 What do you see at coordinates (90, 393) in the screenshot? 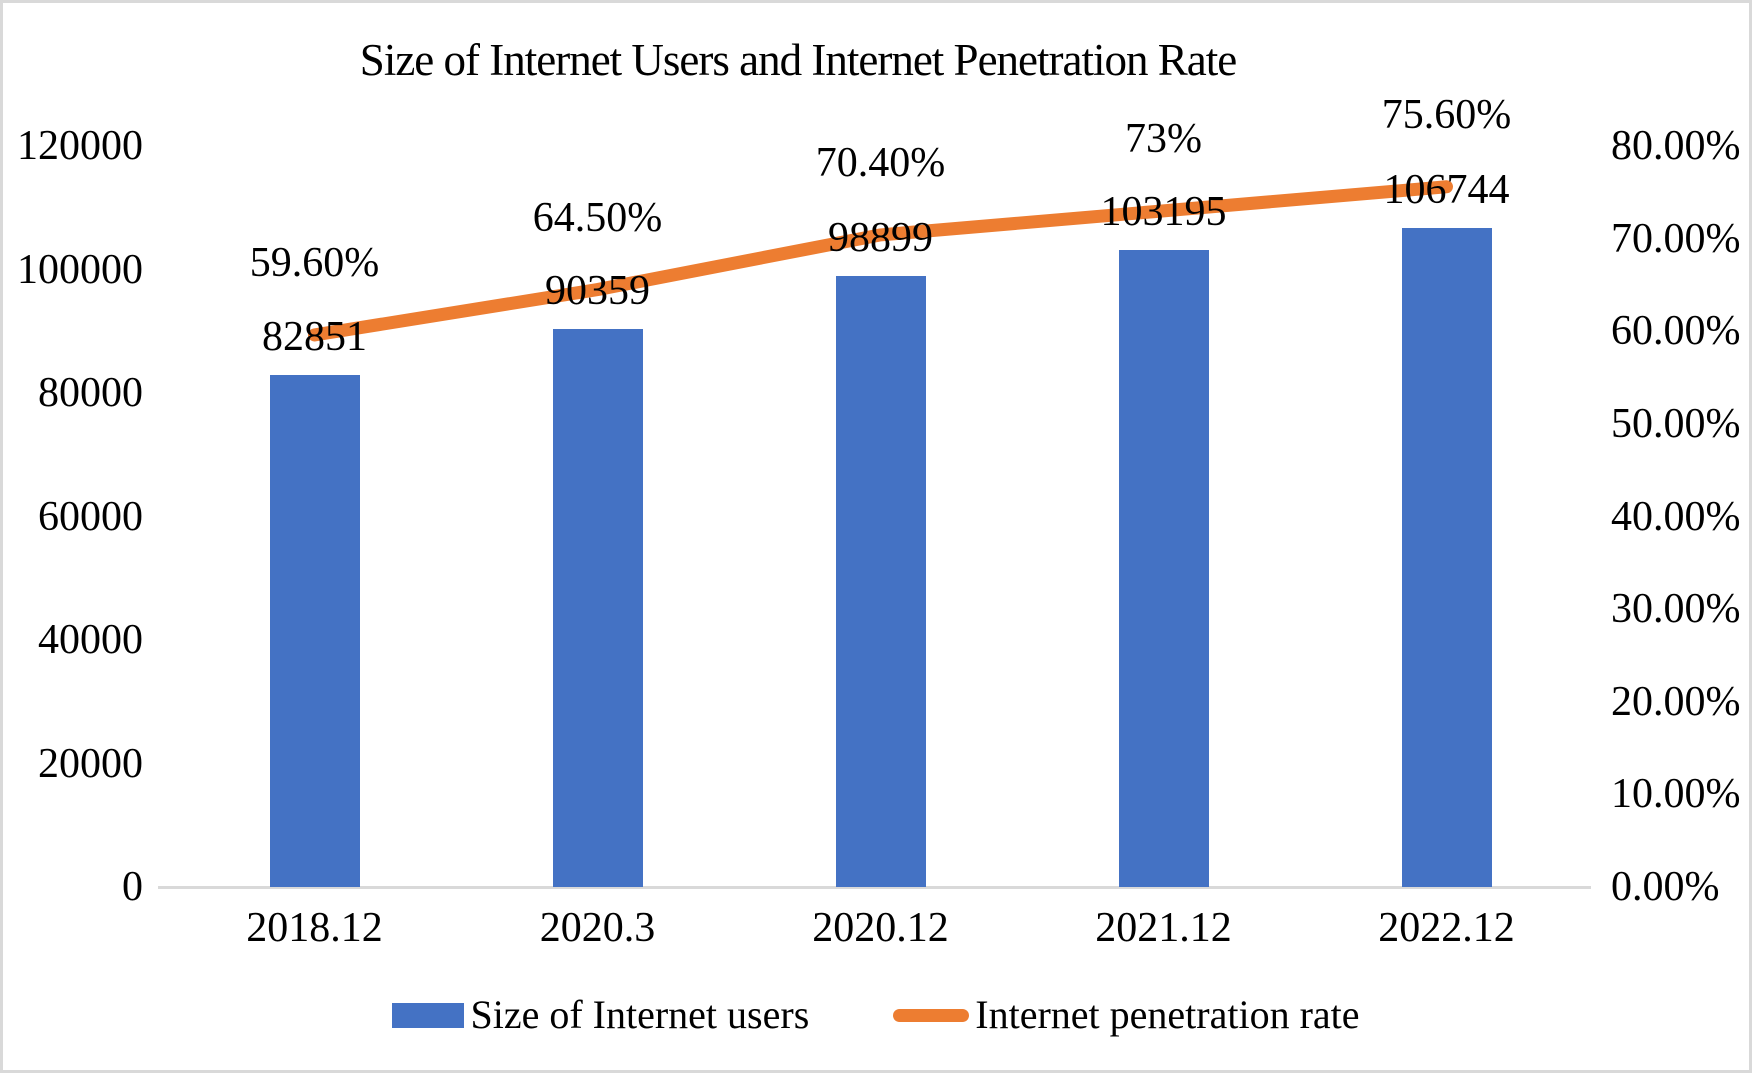
I see `y-axis-tick-label: 80000` at bounding box center [90, 393].